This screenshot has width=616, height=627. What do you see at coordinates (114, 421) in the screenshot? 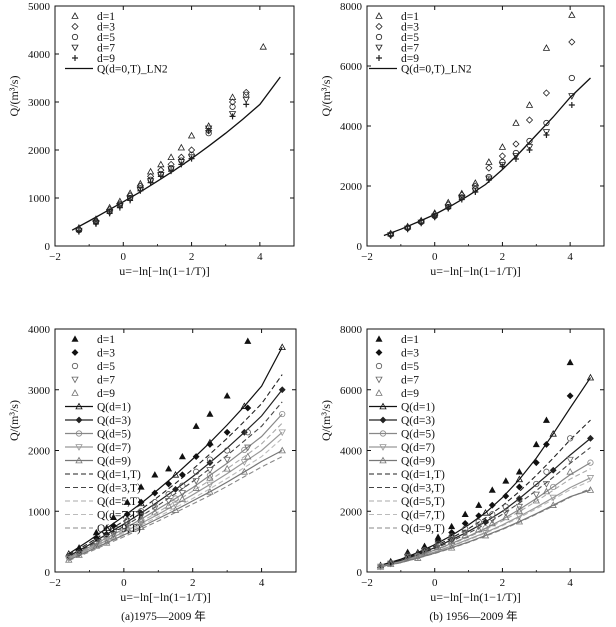
I see `legend-label: Q(d=3)` at bounding box center [114, 421].